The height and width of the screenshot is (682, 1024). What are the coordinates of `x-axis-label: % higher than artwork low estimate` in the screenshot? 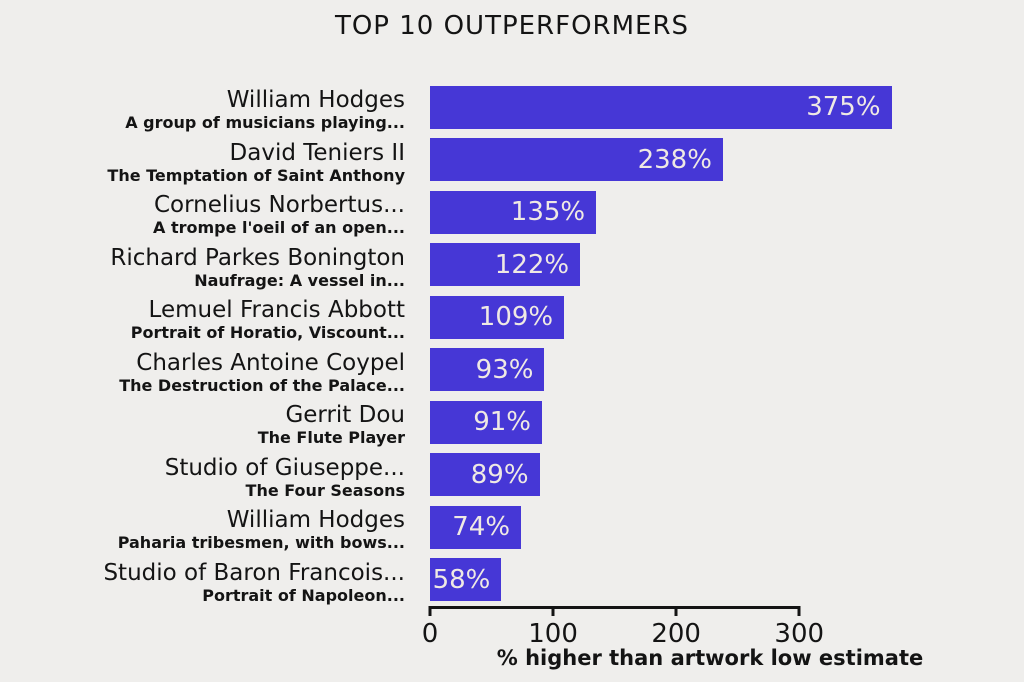 It's located at (710, 658).